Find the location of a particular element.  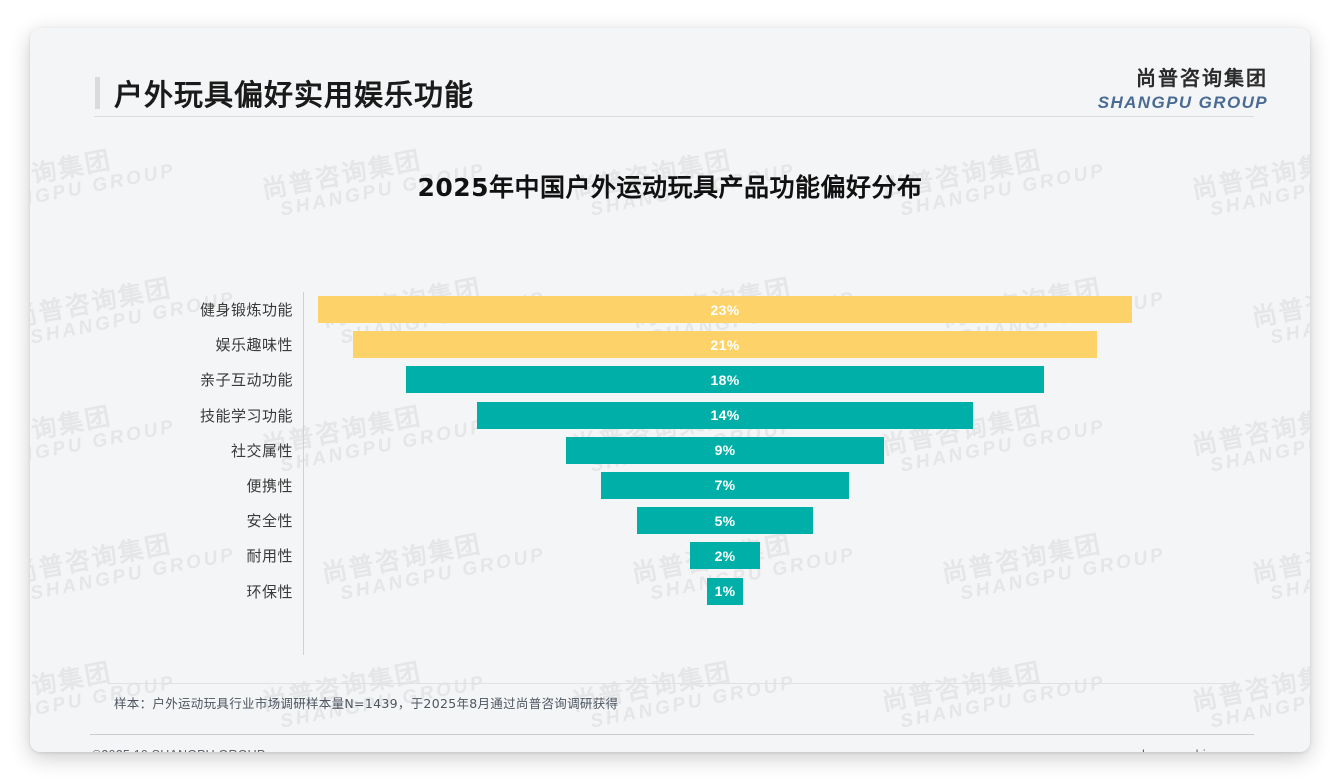

chart-axis-line is located at coordinates (303, 473).